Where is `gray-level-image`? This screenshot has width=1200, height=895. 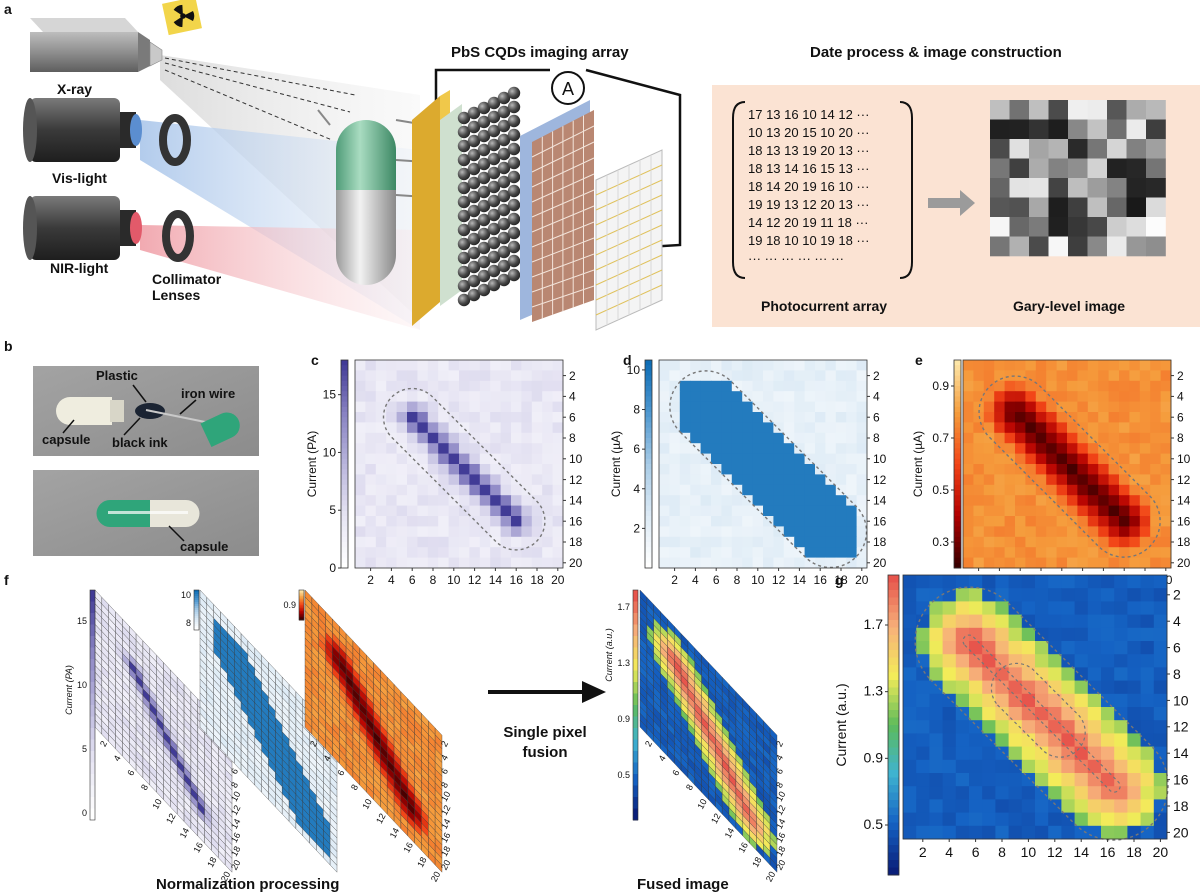
gray-level-image is located at coordinates (1078, 178).